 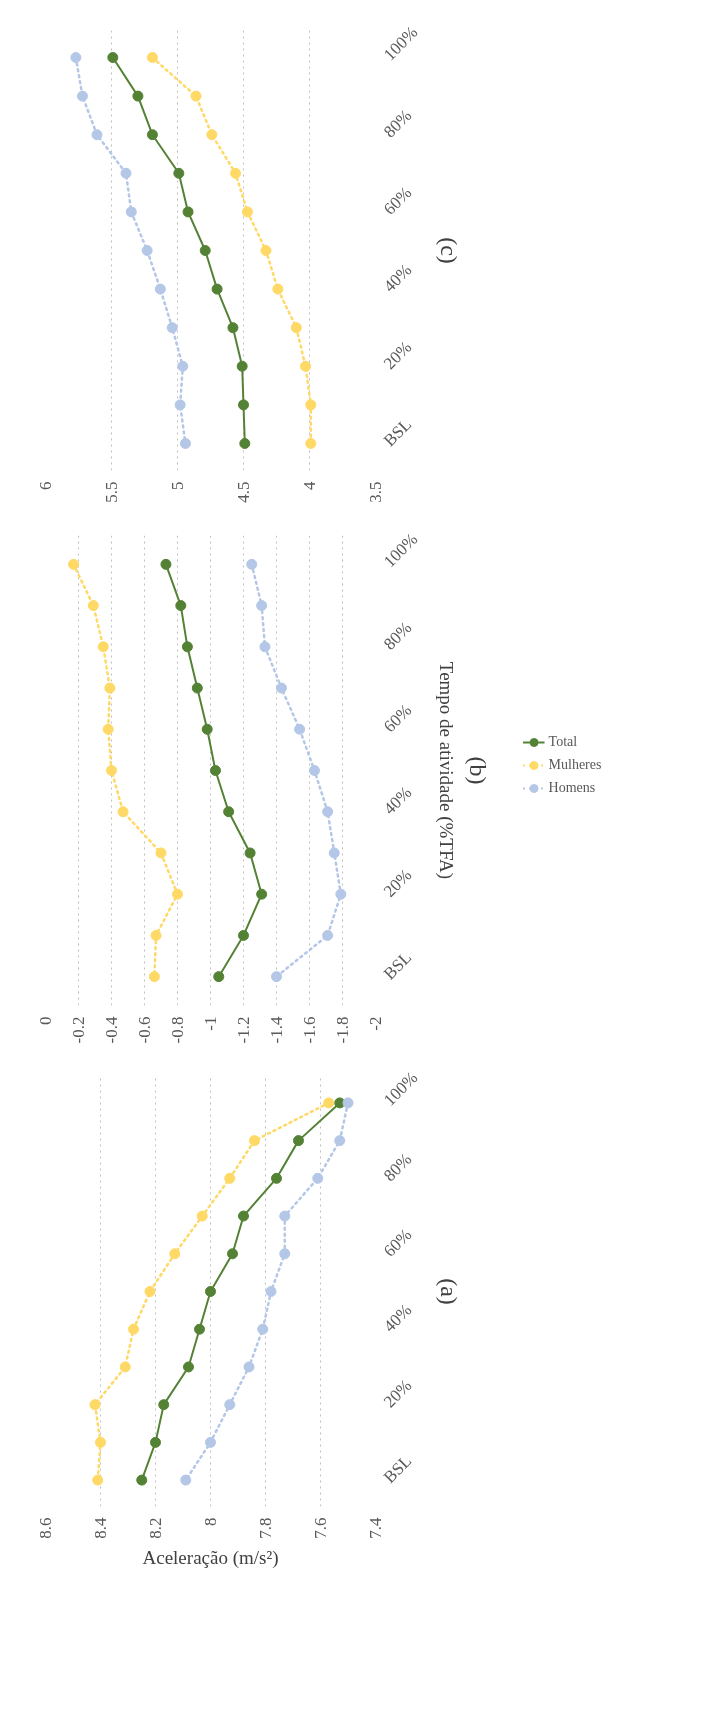 What do you see at coordinates (155, 1528) in the screenshot?
I see `x-tick-label: 8.2` at bounding box center [155, 1528].